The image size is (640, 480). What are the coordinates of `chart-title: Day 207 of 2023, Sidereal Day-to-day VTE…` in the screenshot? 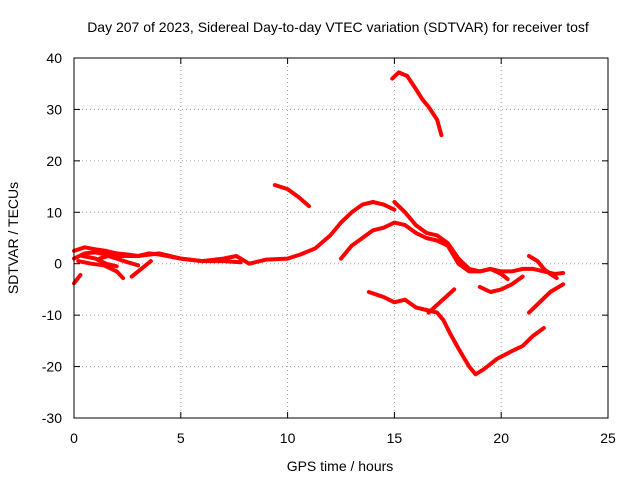 It's located at (338, 27).